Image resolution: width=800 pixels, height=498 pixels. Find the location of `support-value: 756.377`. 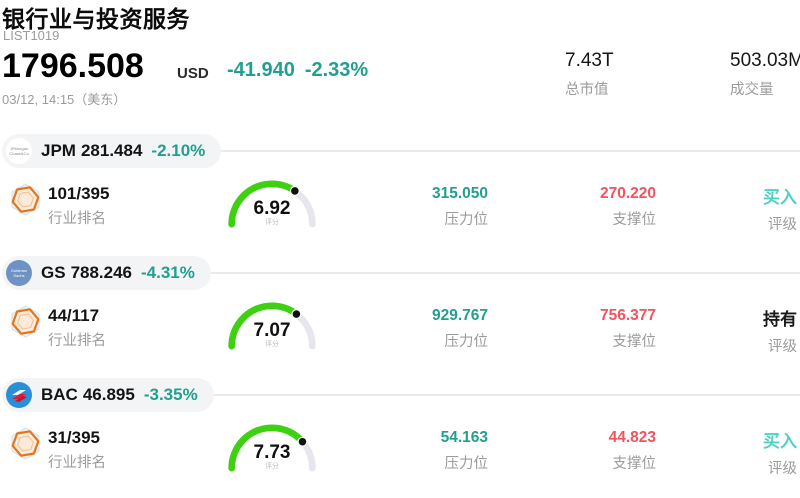

support-value: 756.377 is located at coordinates (627, 315).